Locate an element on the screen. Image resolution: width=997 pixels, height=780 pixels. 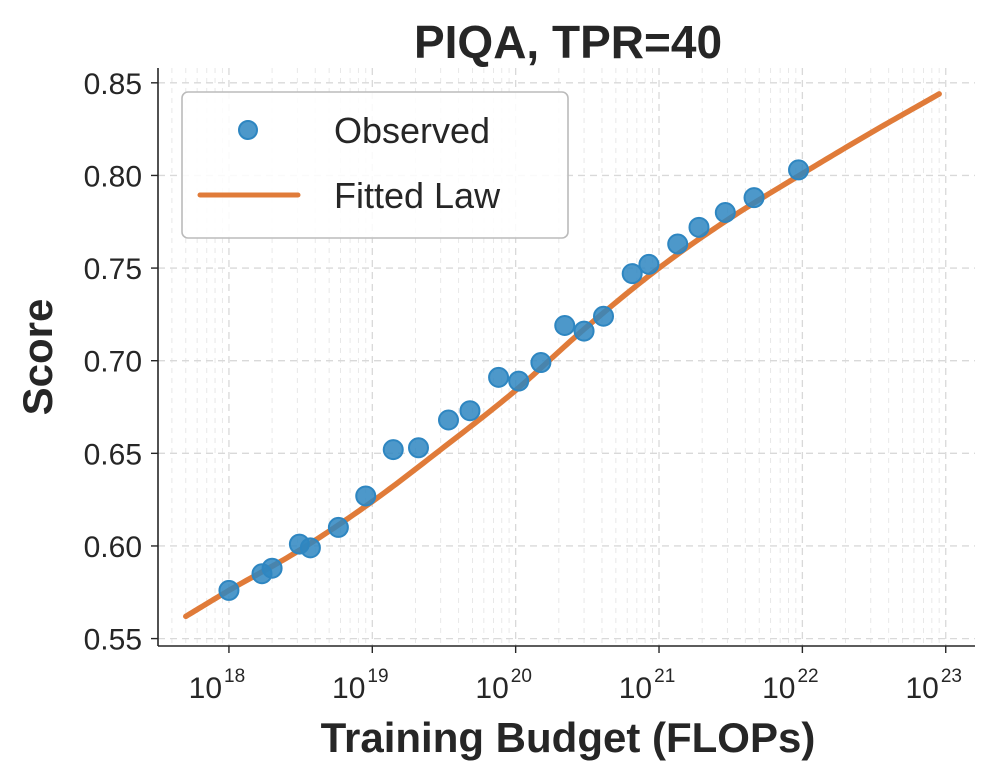
x-tick-label: 10 20 is located at coordinates (503, 685).